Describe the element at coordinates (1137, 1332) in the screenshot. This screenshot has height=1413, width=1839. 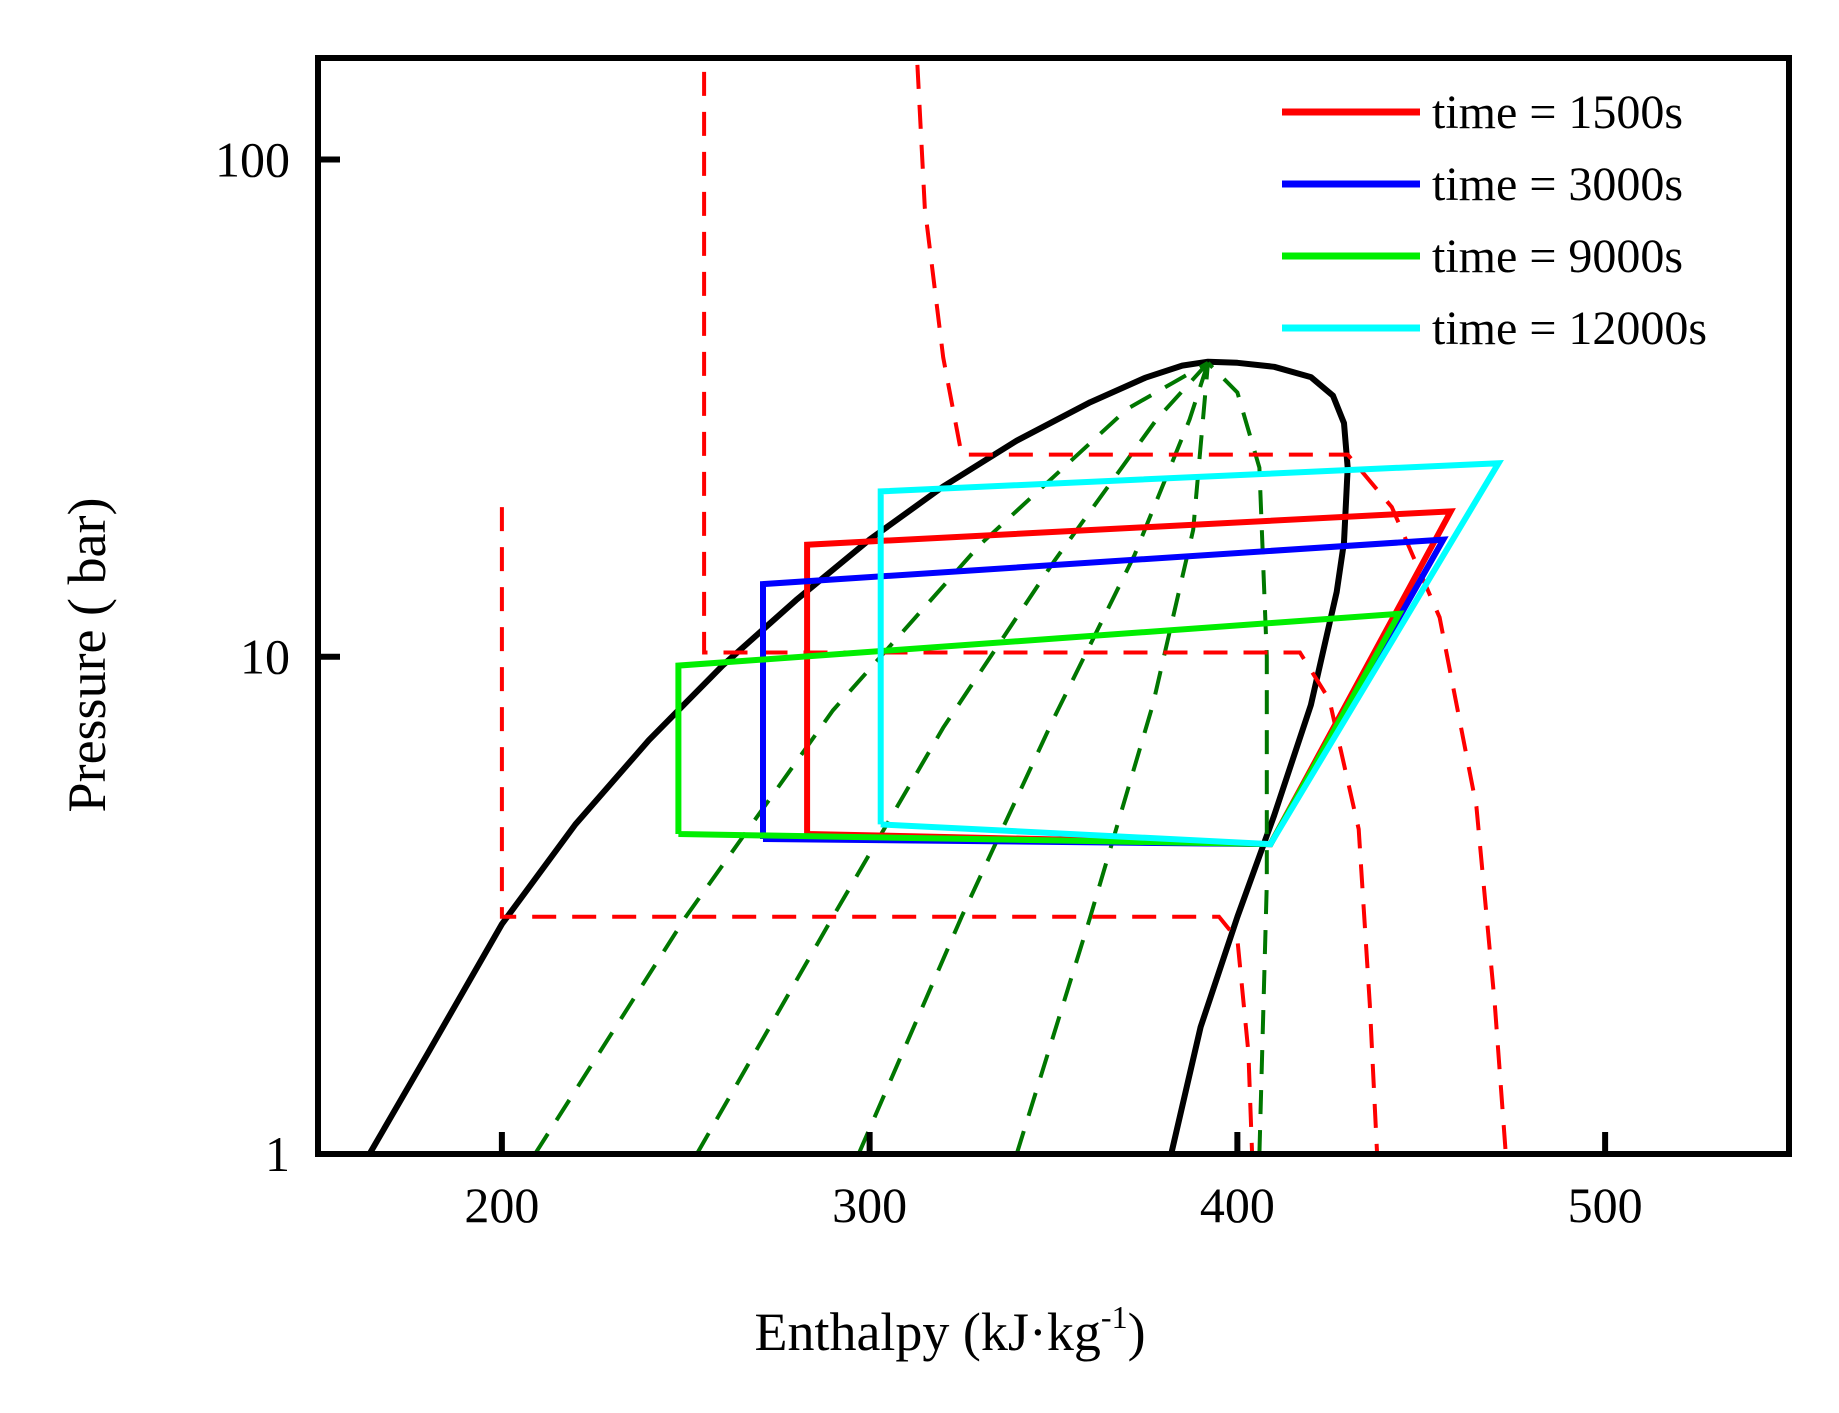
I see `x-axis-label-close: )` at that location.